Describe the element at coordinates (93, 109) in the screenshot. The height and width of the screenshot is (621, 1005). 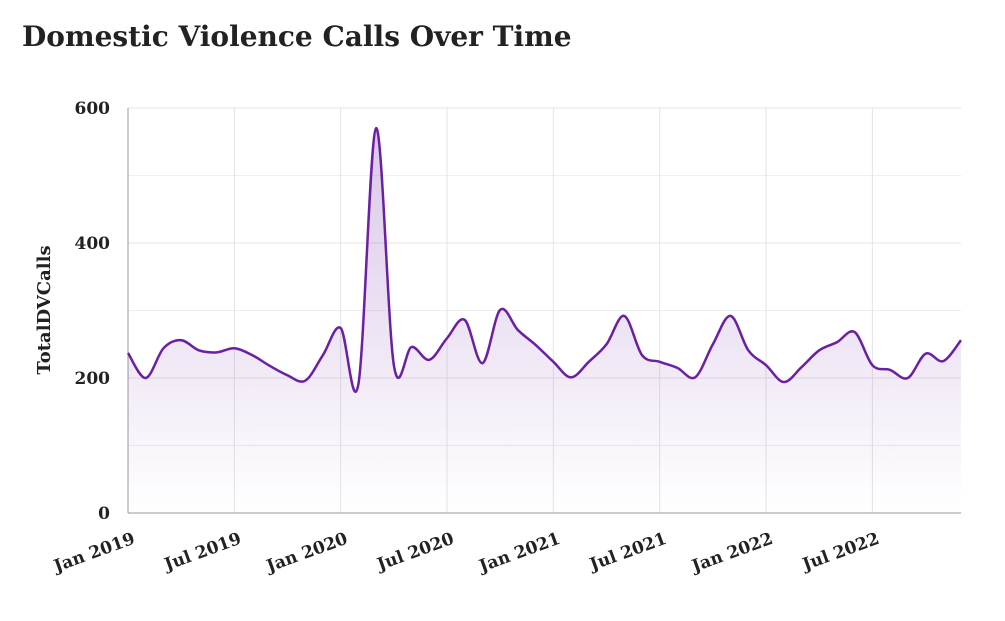
I see `y-tick-label: 600` at that location.